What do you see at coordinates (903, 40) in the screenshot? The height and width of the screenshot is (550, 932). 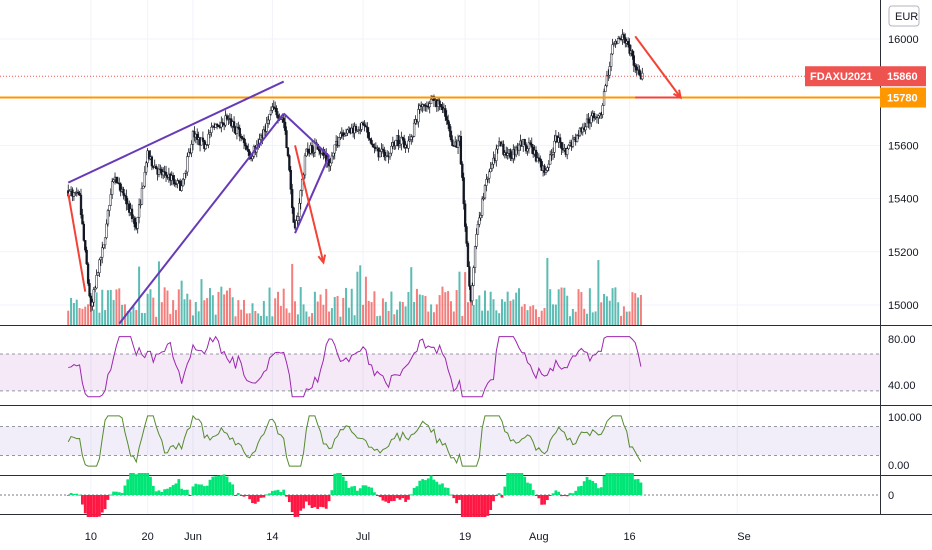 I see `price-tick-label: 16000` at bounding box center [903, 40].